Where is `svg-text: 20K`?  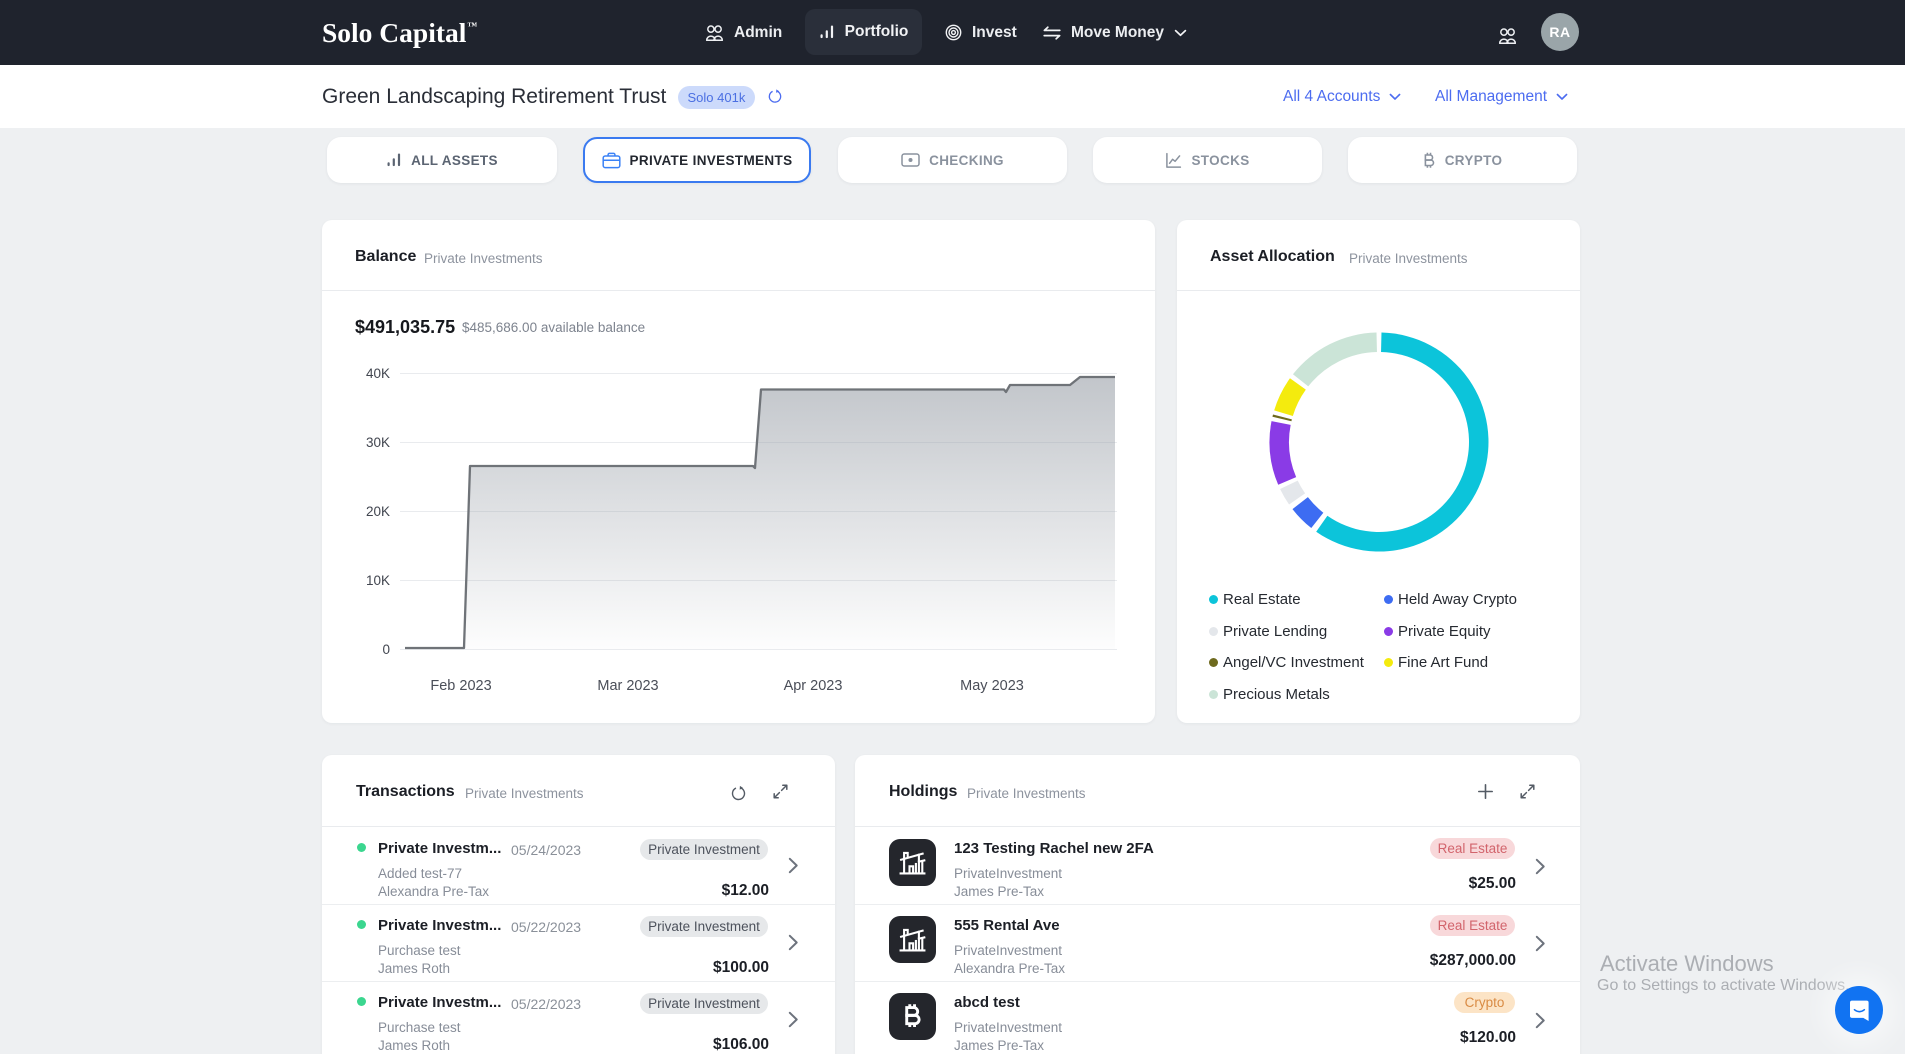 svg-text: 20K is located at coordinates (378, 511).